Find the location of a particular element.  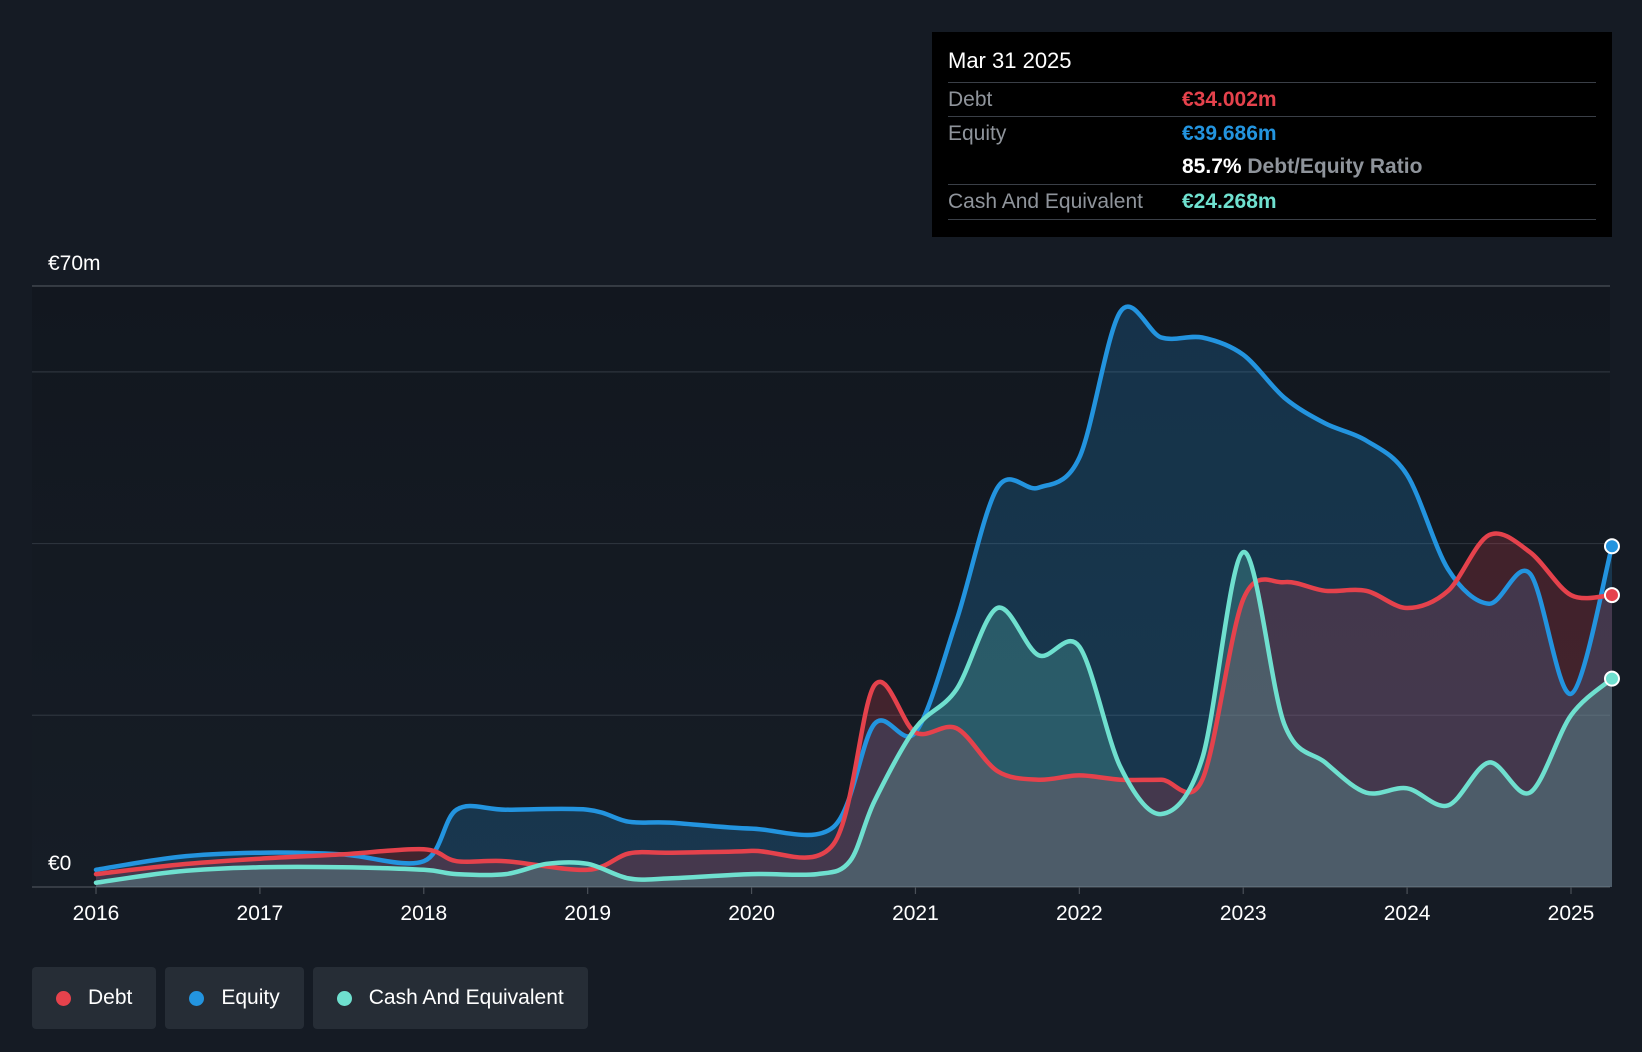

x-tick-label: 2023 is located at coordinates (1243, 913).